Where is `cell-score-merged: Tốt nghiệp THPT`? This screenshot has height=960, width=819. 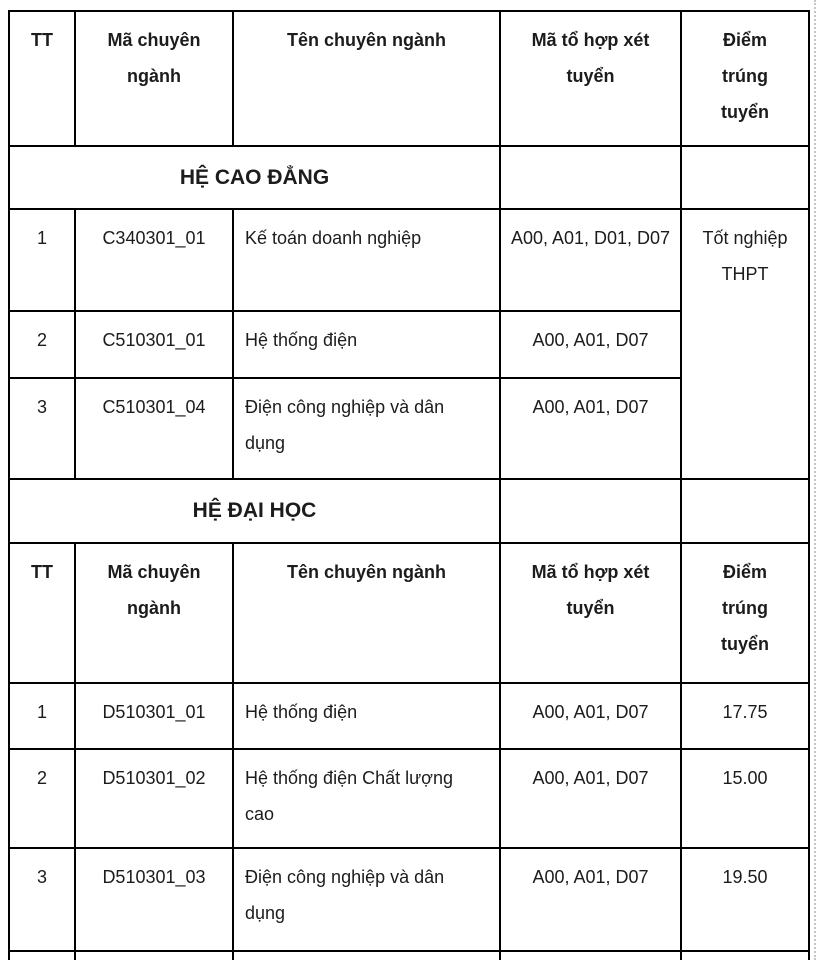
cell-score-merged: Tốt nghiệp THPT is located at coordinates (745, 344).